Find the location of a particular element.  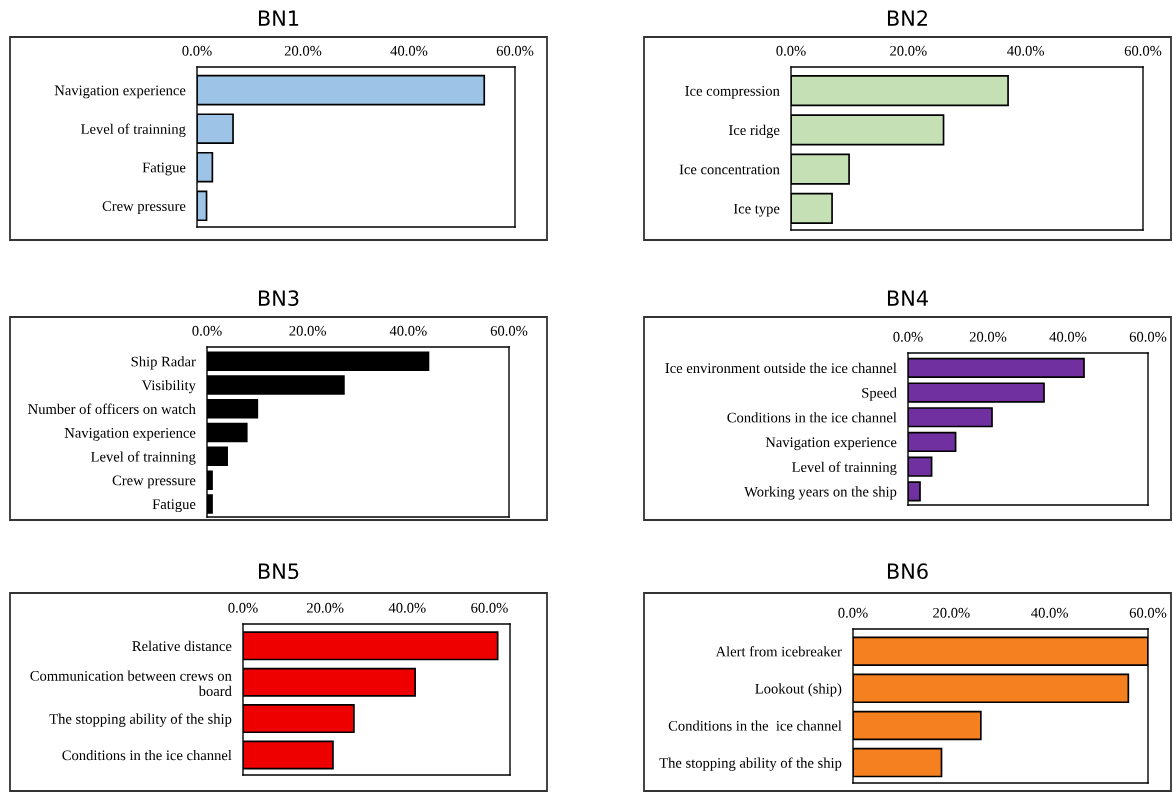

chart-title: BN5 is located at coordinates (278, 571).